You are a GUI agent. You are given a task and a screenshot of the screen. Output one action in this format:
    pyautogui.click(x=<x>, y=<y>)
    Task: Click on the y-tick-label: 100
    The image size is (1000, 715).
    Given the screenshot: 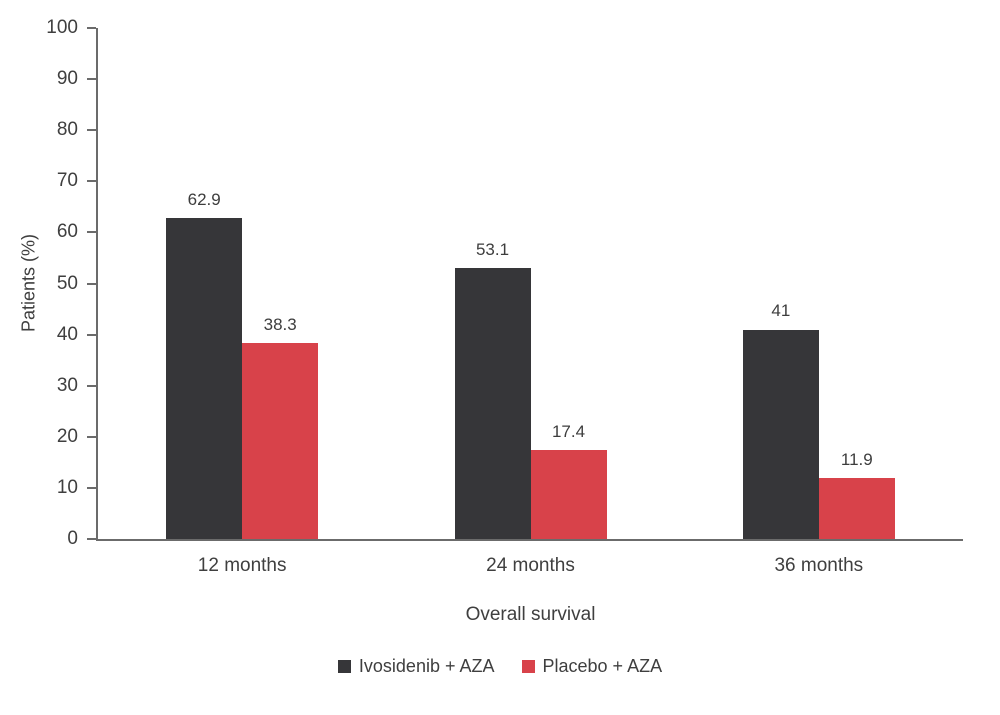 What is the action you would take?
    pyautogui.click(x=62, y=27)
    